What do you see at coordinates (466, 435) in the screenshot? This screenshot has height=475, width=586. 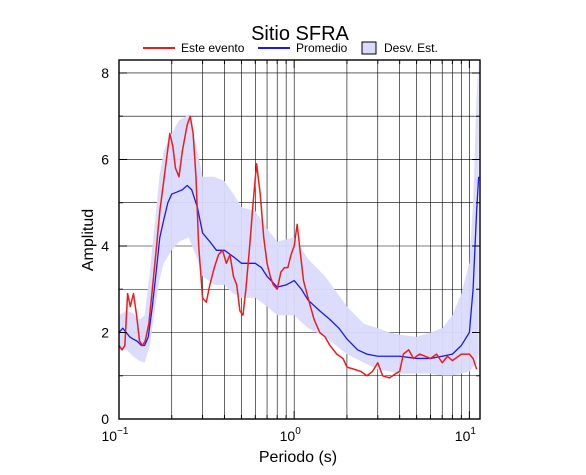 I see `x-tick-label: 10¹` at bounding box center [466, 435].